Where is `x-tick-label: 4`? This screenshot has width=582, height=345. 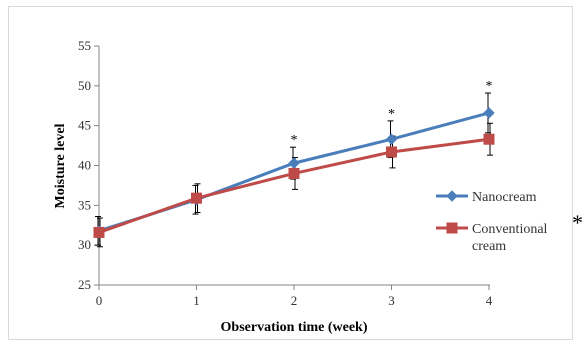 x-tick-label: 4 is located at coordinates (489, 300).